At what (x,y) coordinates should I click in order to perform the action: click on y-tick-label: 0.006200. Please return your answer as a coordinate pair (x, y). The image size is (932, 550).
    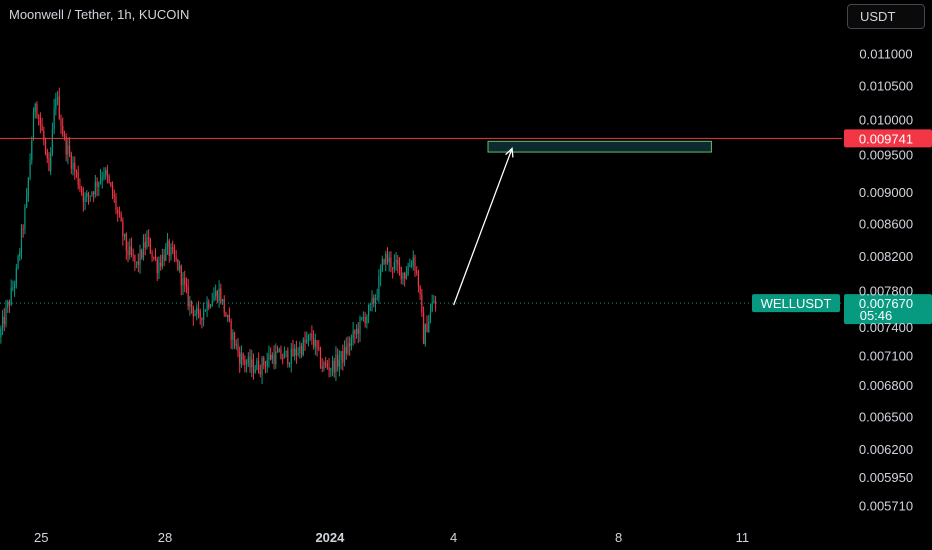
    Looking at the image, I should click on (886, 449).